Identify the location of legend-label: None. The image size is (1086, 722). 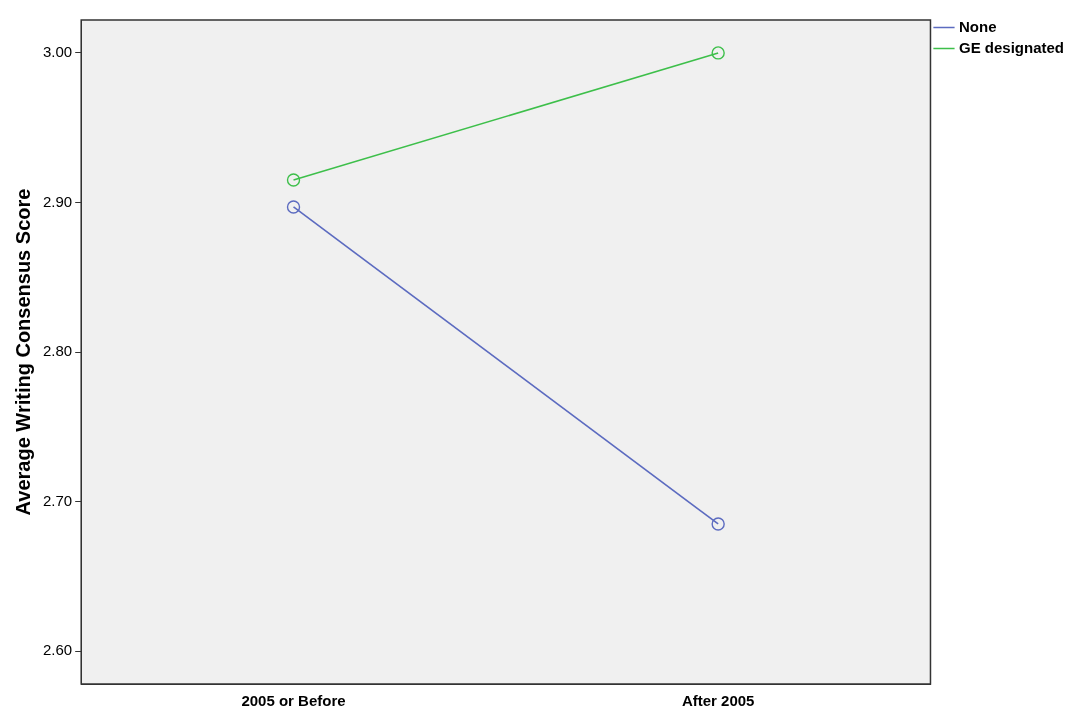
(977, 26).